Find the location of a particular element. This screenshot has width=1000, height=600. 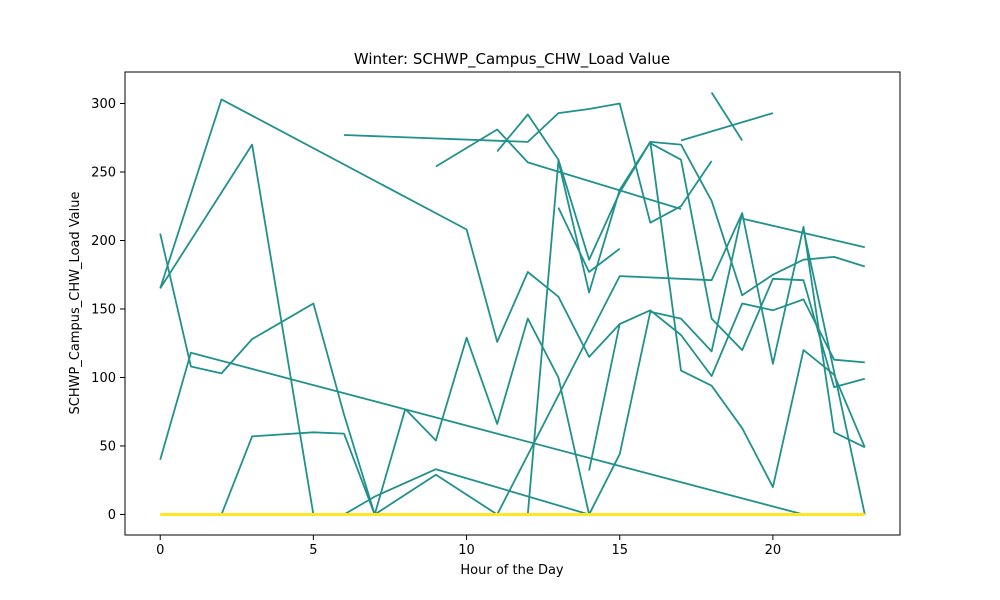

y-axis: 0 50 100 150 200 250 300 is located at coordinates (108, 310).